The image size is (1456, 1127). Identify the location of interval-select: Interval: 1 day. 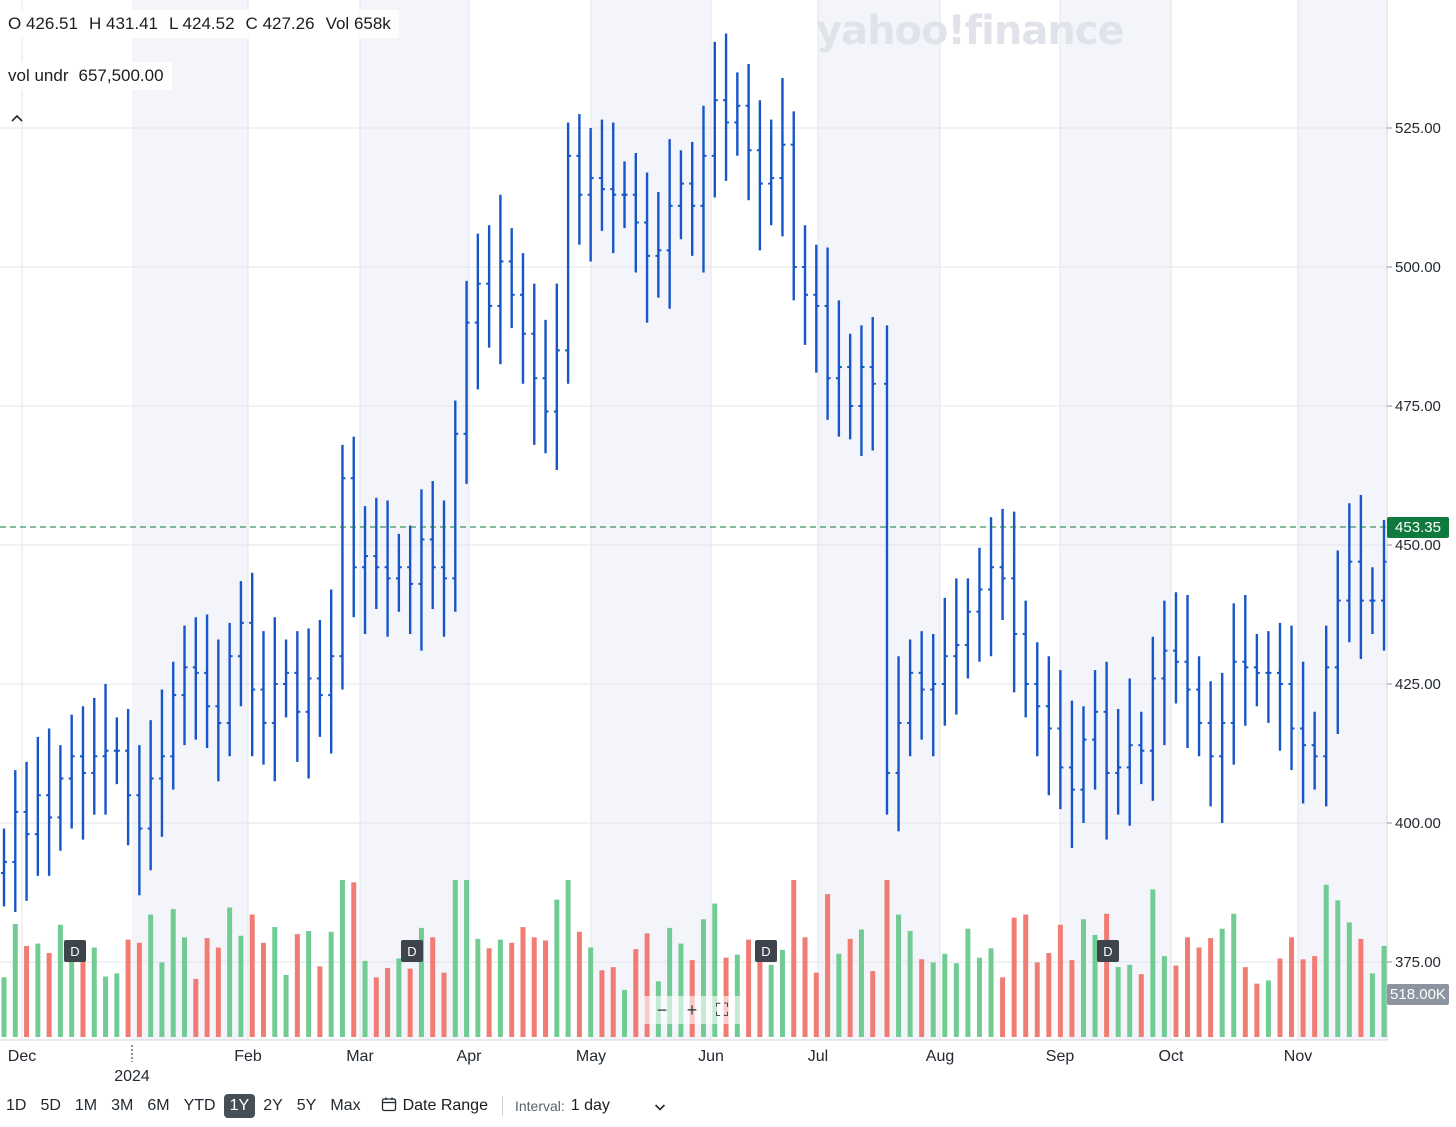
(590, 1106).